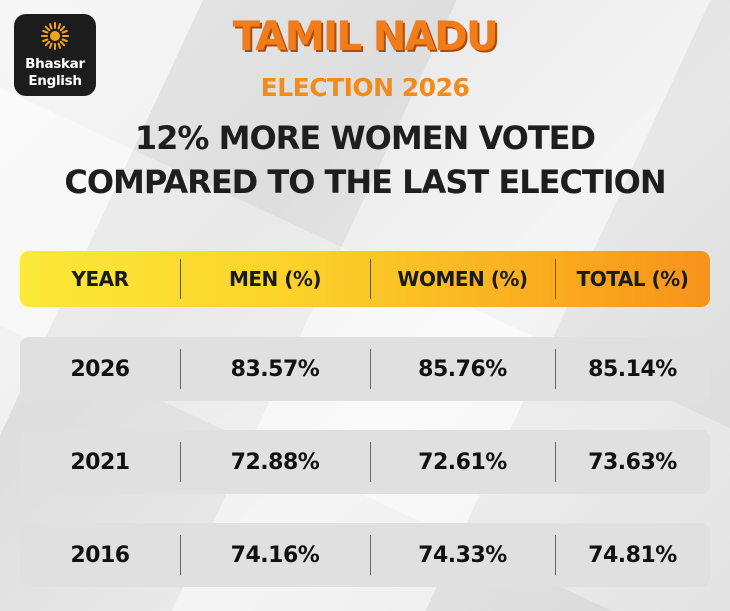 This screenshot has width=730, height=611. I want to click on cell-men: 72.88%, so click(275, 462).